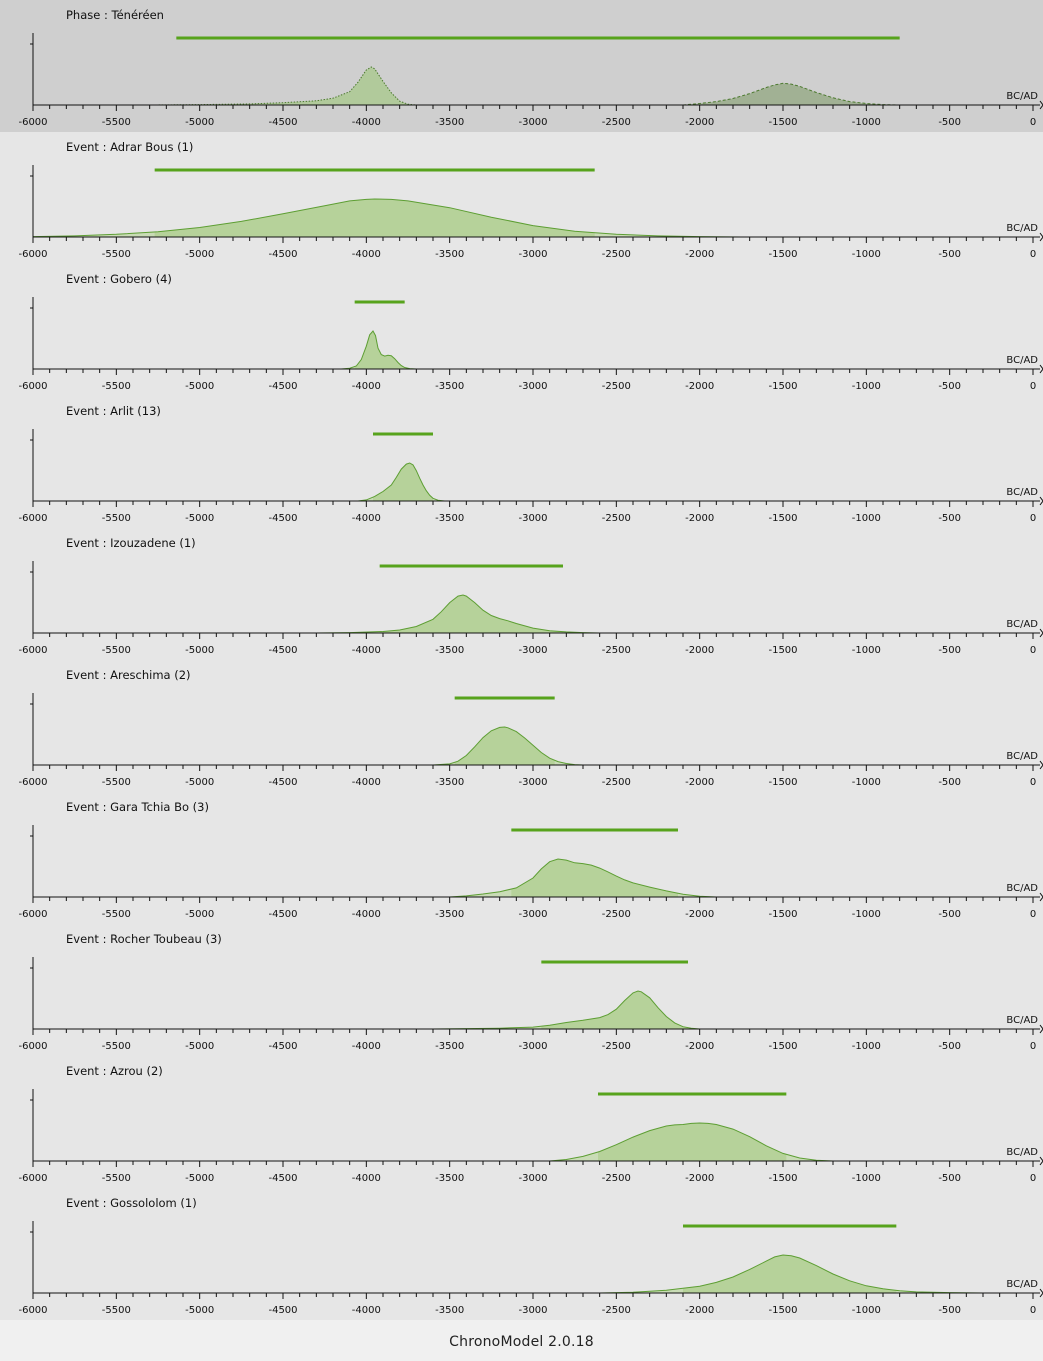 The height and width of the screenshot is (1361, 1043). I want to click on panel-title: Event : Arlit (13), so click(113, 411).